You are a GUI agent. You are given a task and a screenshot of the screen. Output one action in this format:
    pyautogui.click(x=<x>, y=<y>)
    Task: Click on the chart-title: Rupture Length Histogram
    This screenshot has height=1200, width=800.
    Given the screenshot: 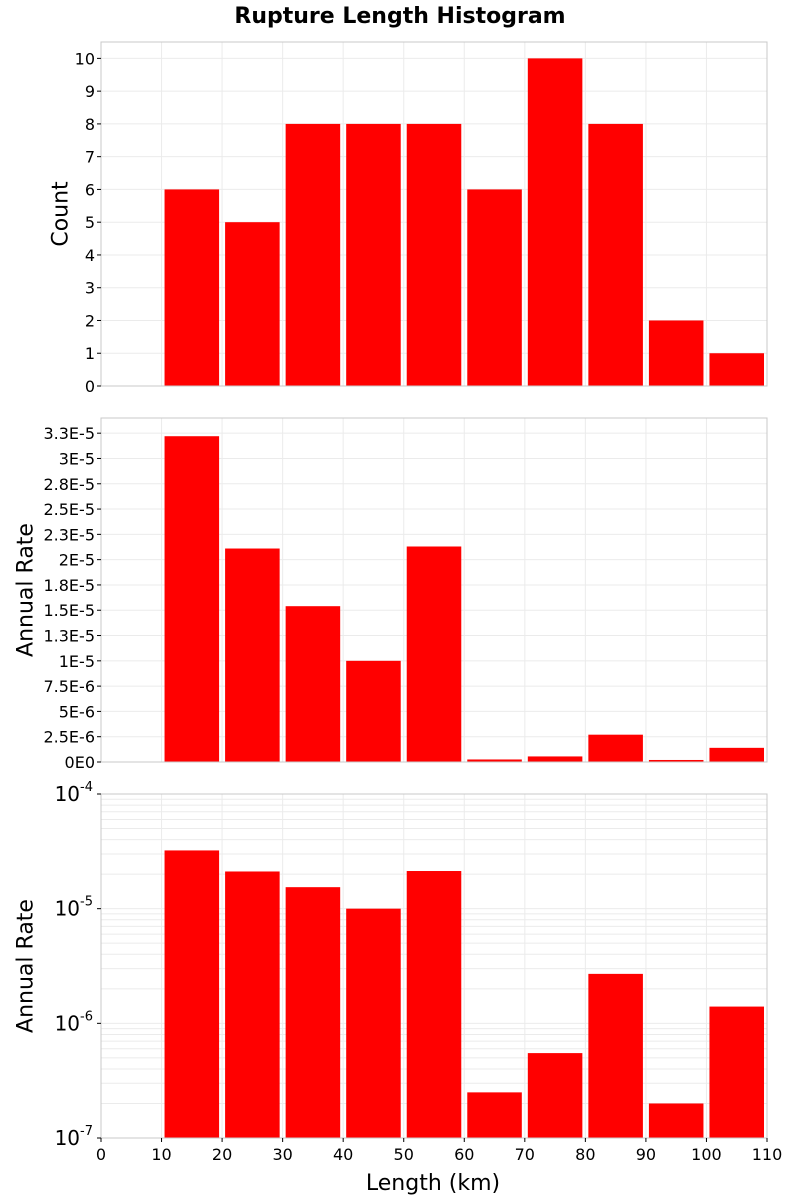 What is the action you would take?
    pyautogui.click(x=399, y=16)
    